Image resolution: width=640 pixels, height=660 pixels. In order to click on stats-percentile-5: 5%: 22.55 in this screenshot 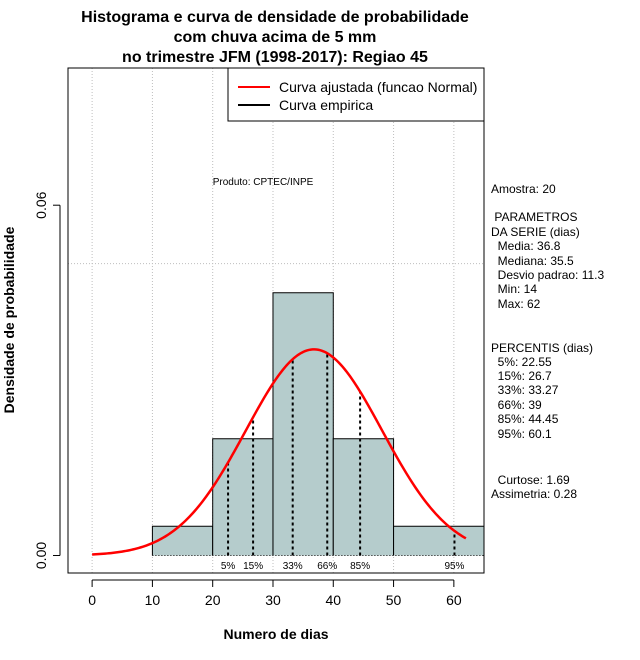, I will do `click(521, 362)`.